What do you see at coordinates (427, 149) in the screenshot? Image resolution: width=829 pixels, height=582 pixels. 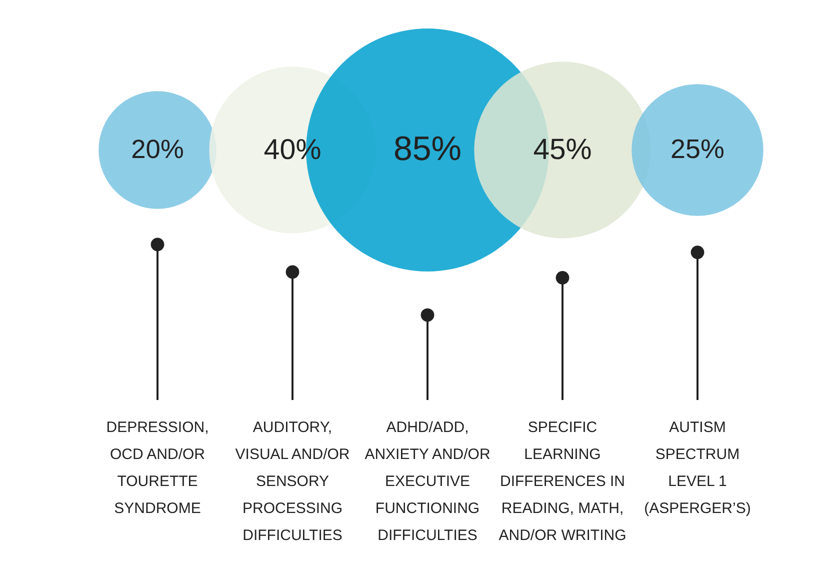 I see `data-label: 85%` at bounding box center [427, 149].